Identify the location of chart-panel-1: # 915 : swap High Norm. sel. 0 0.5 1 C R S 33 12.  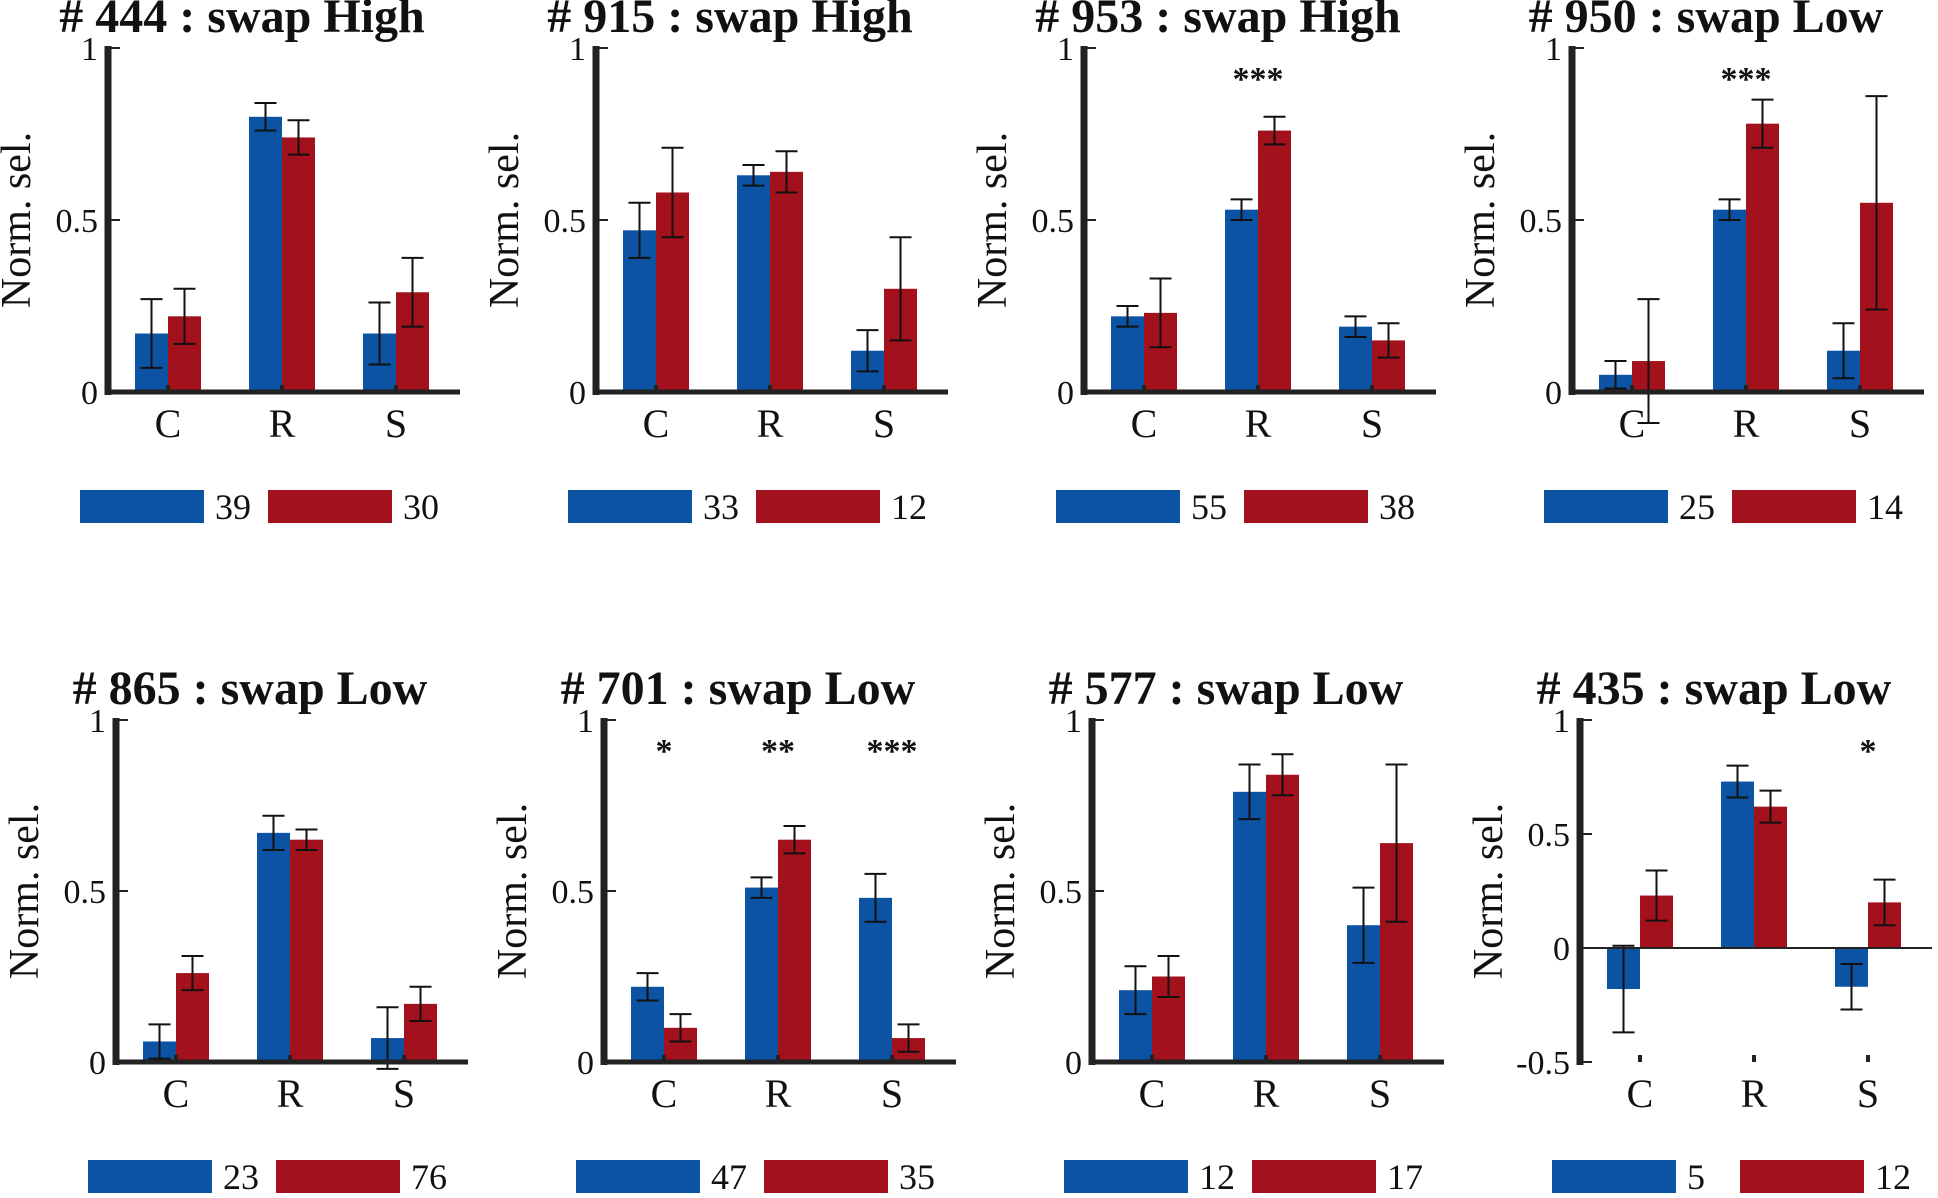
(715, 263).